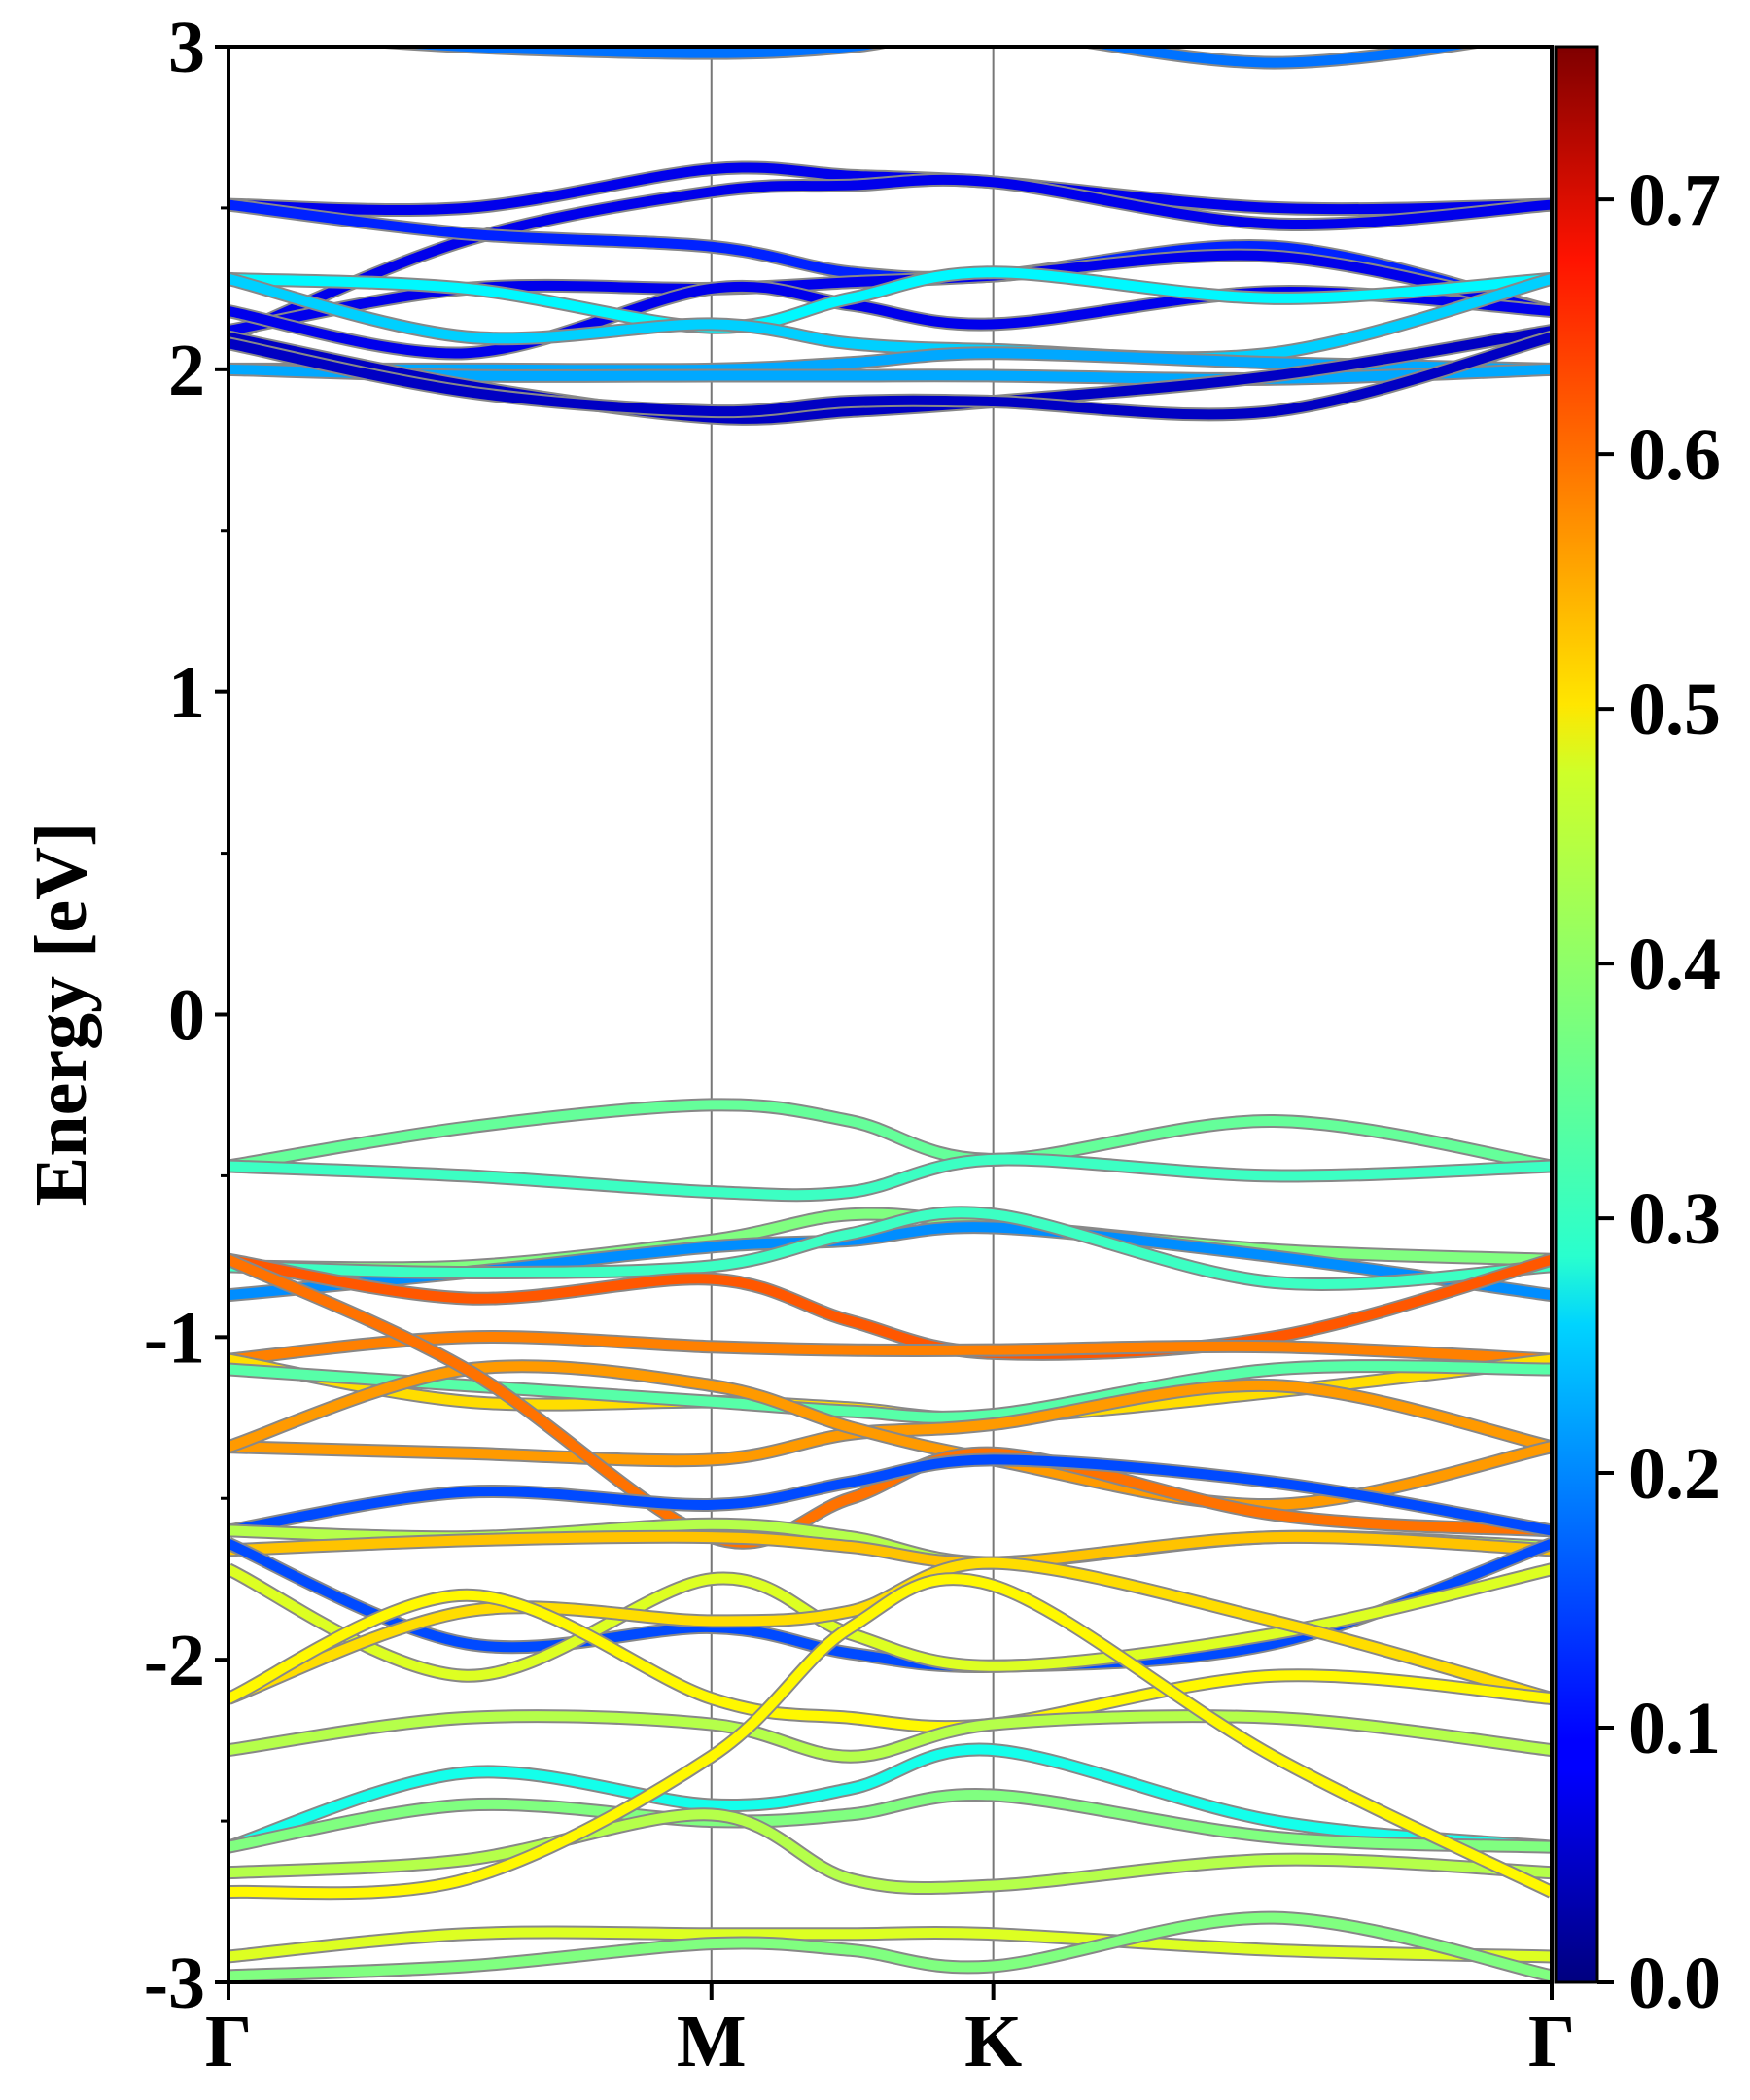  Describe the element at coordinates (61, 1014) in the screenshot. I see `y-axis-title: Energy [eV]` at that location.